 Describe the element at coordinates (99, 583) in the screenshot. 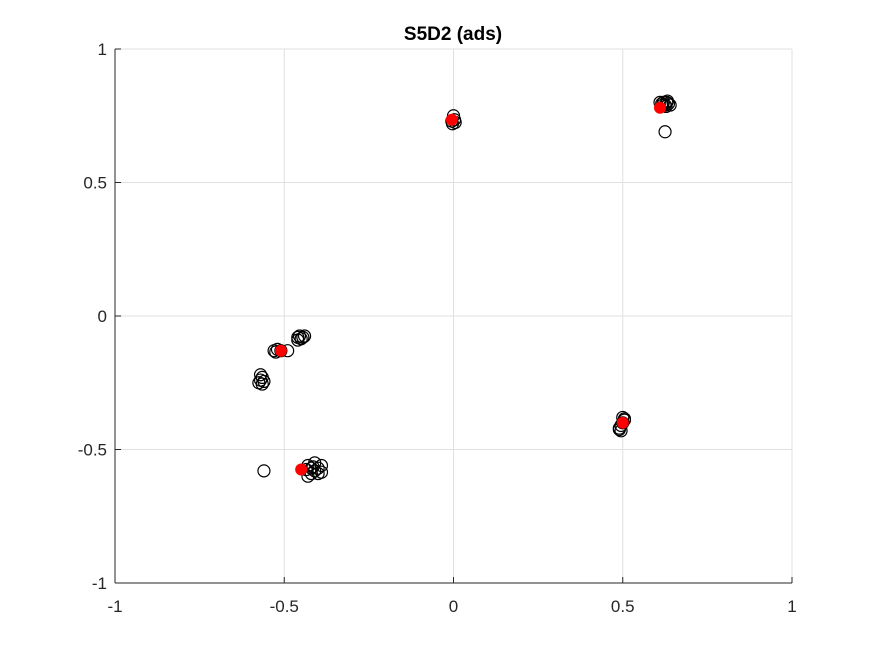

I see `y-tick-label: -1` at that location.